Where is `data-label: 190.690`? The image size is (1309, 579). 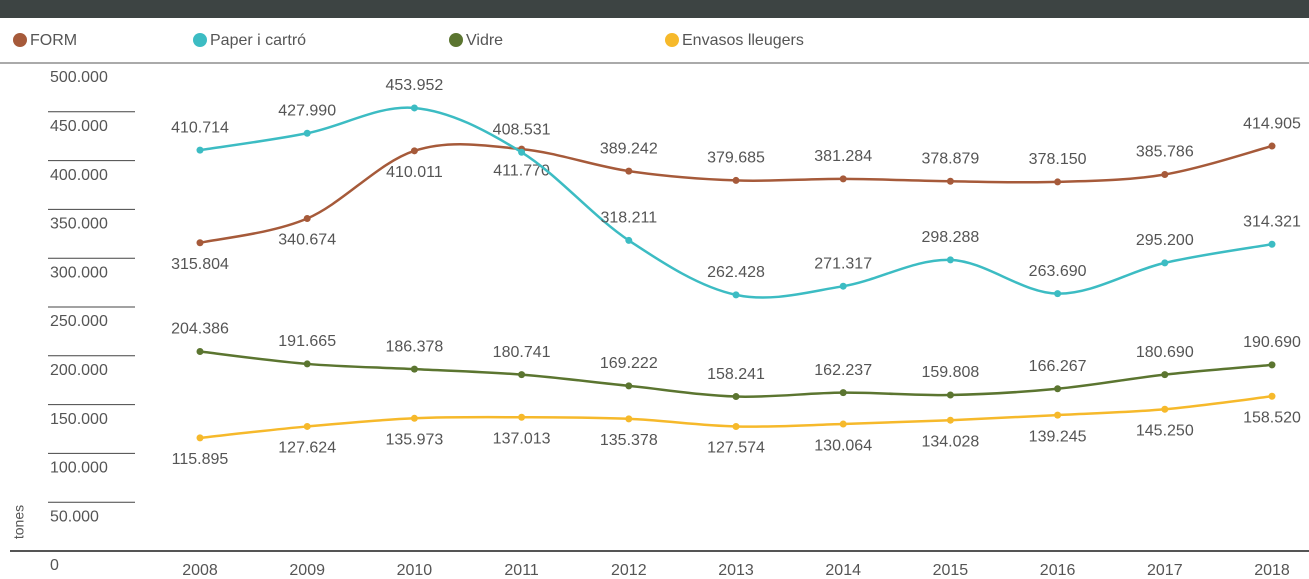
data-label: 190.690 is located at coordinates (1272, 342).